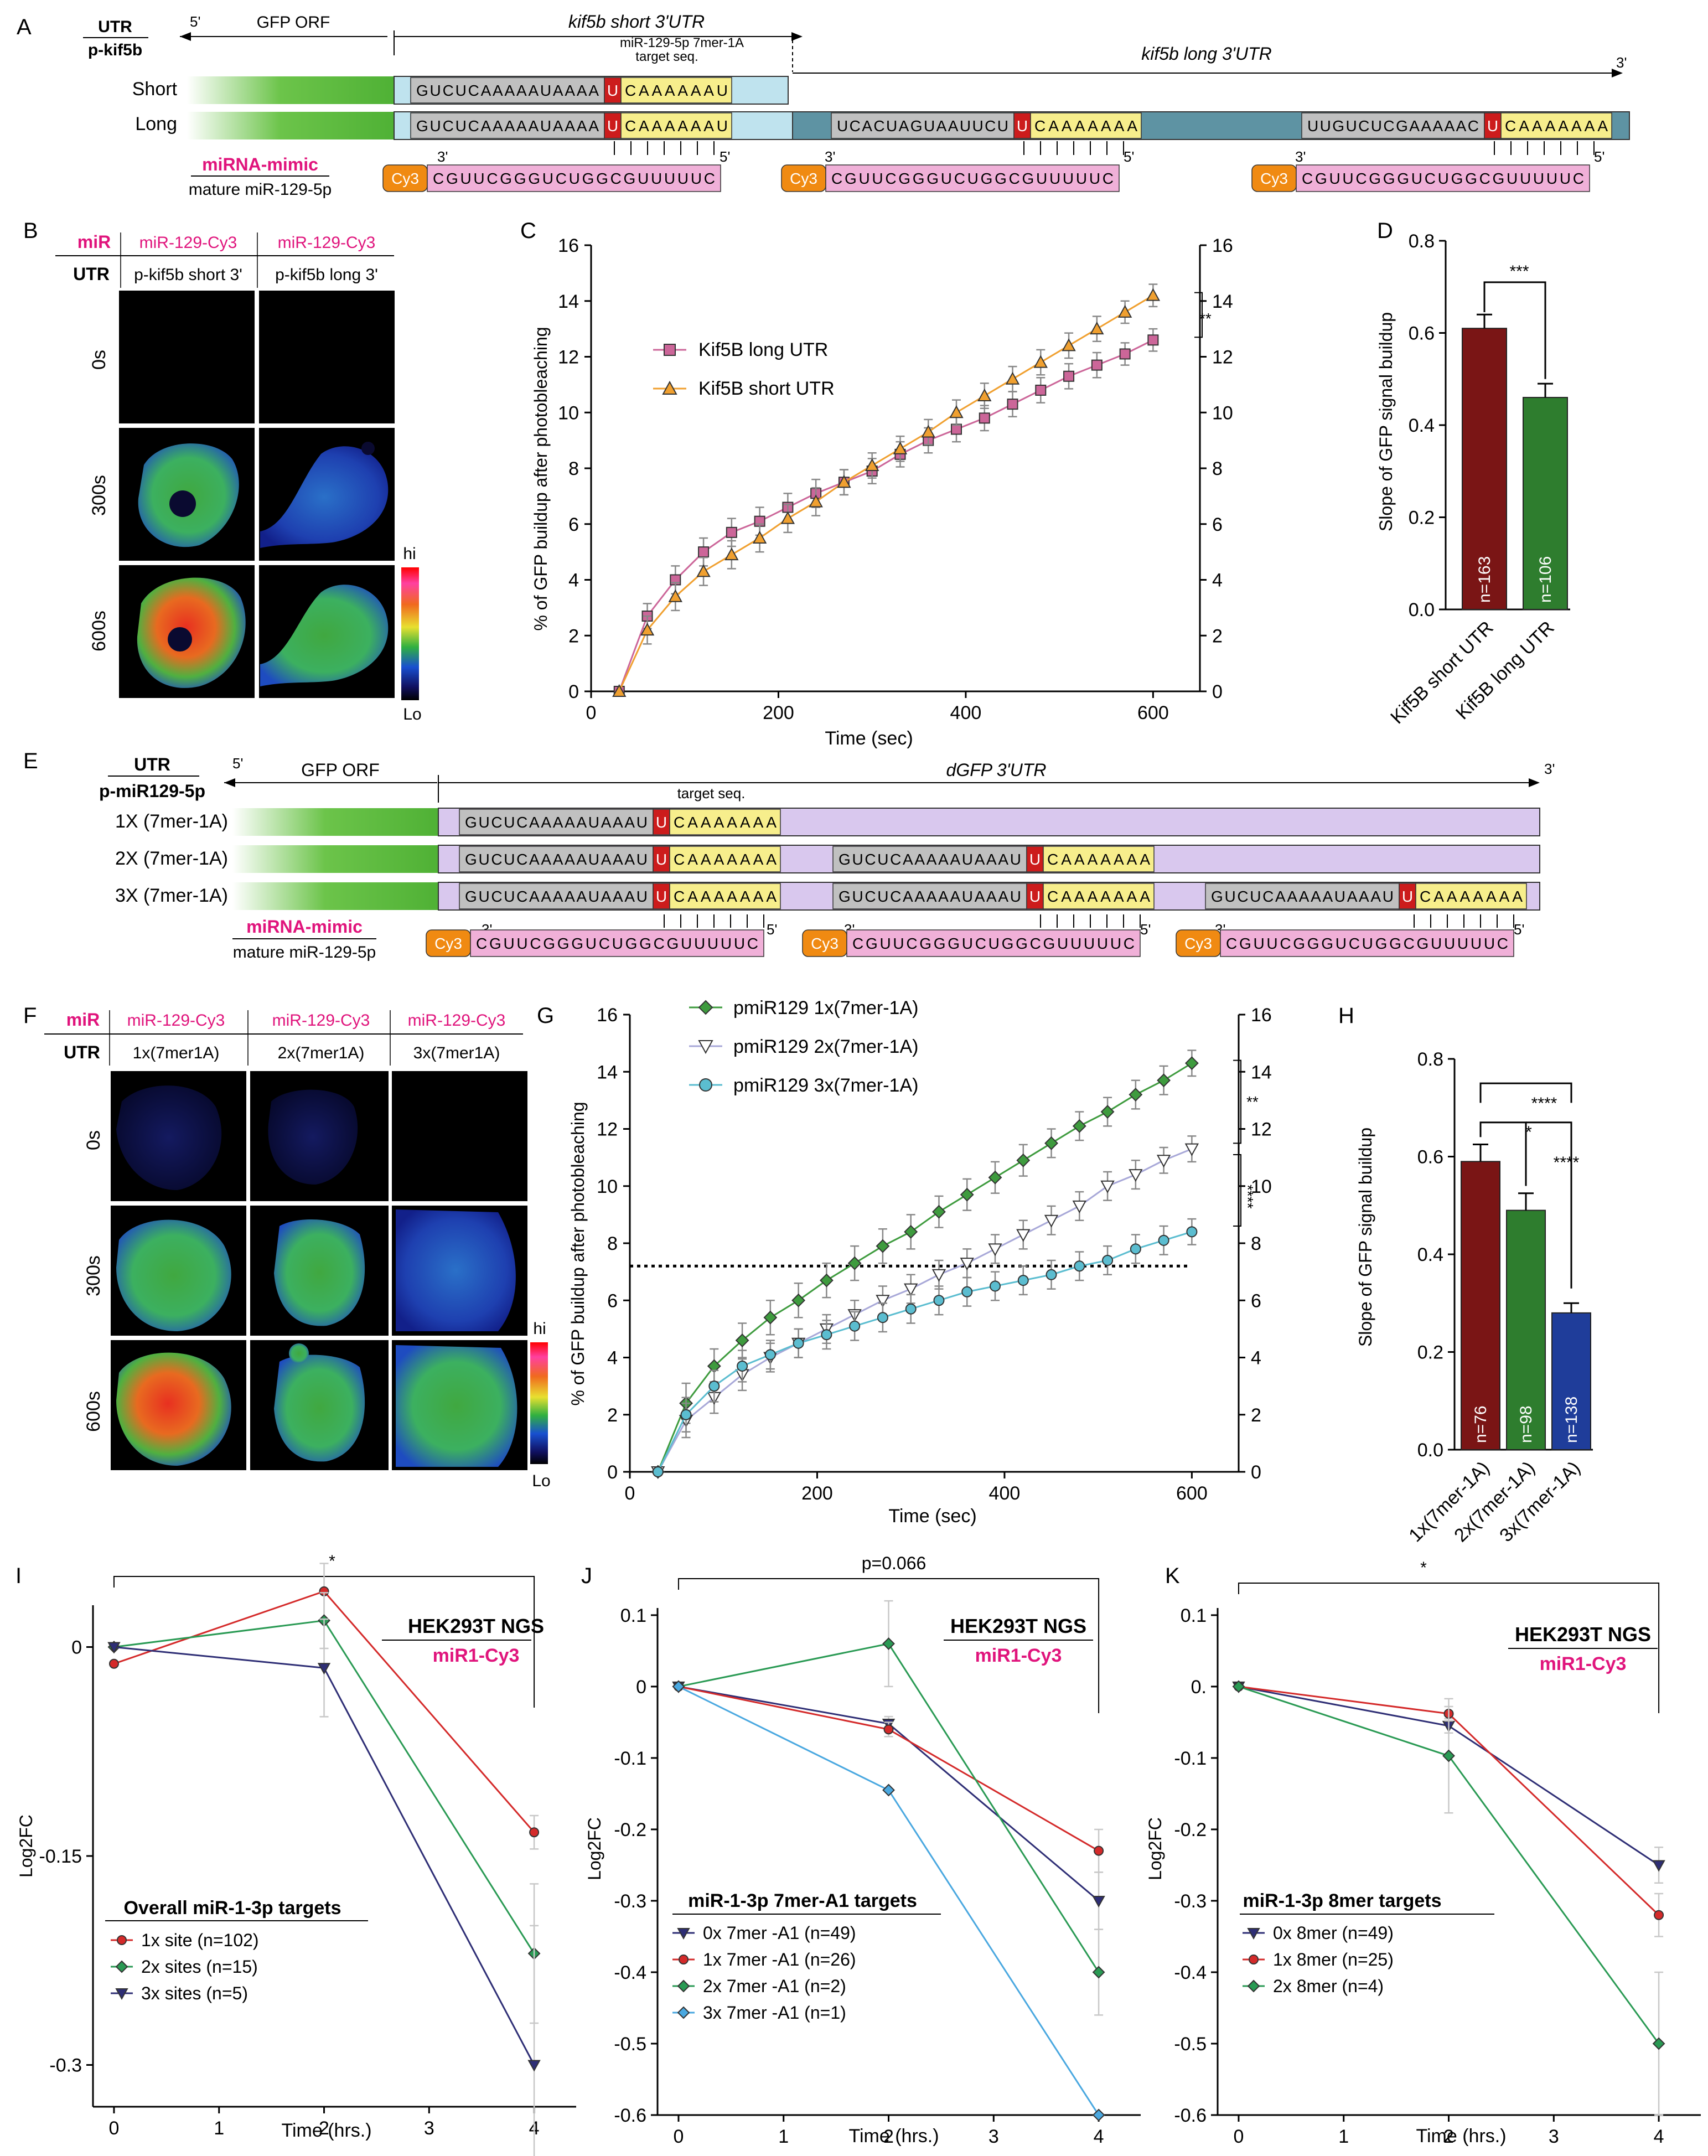 This screenshot has height=2156, width=1708. I want to click on seq-u: U, so click(612, 90).